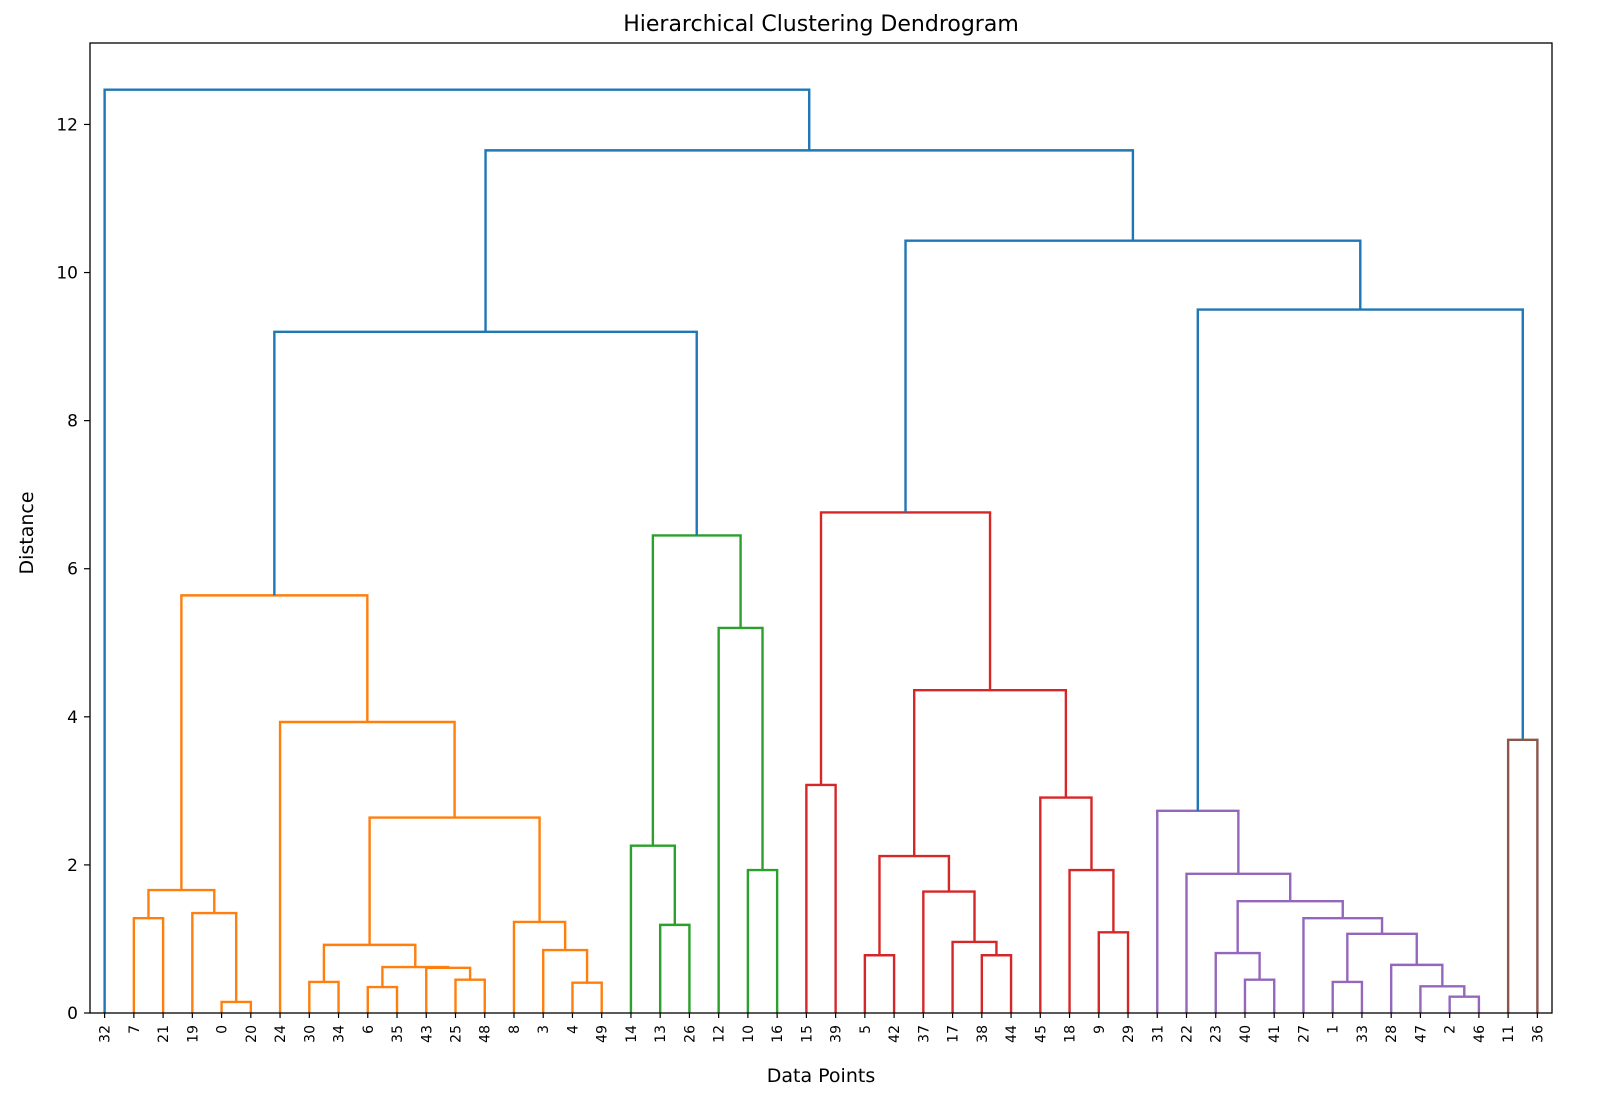 Image resolution: width=1600 pixels, height=1096 pixels. What do you see at coordinates (983, 1034) in the screenshot?
I see `leaf-label: 38` at bounding box center [983, 1034].